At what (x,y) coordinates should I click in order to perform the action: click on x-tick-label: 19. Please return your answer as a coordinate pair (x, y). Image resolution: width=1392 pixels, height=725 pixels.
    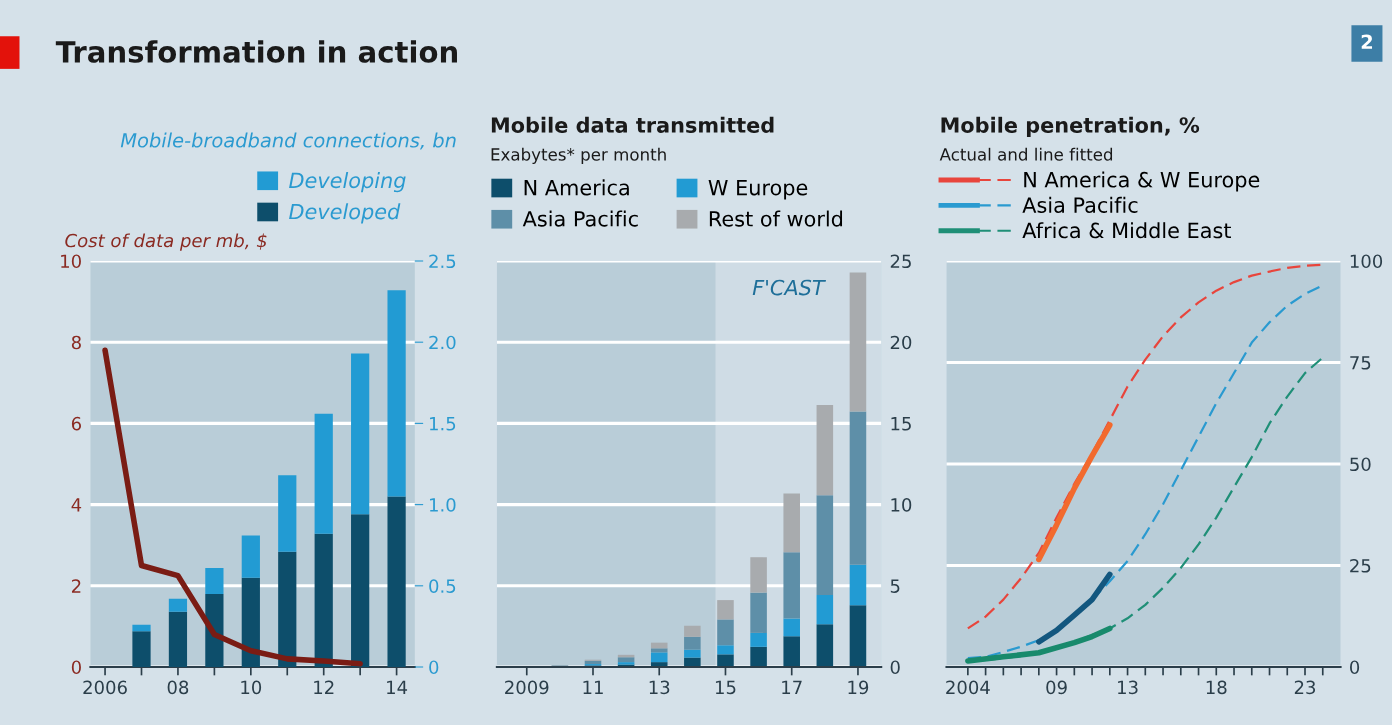
    Looking at the image, I should click on (858, 687).